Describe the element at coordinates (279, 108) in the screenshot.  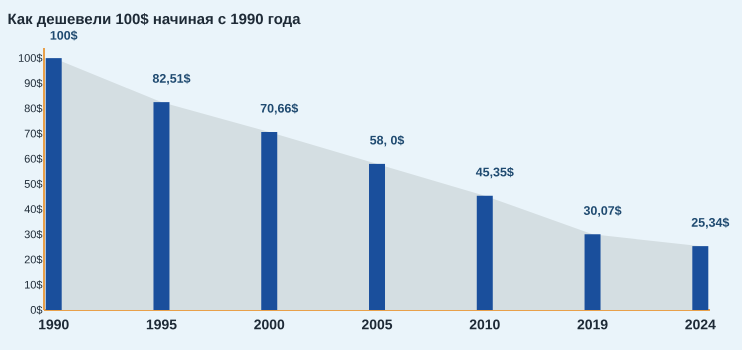
I see `data-label: 70,66$` at that location.